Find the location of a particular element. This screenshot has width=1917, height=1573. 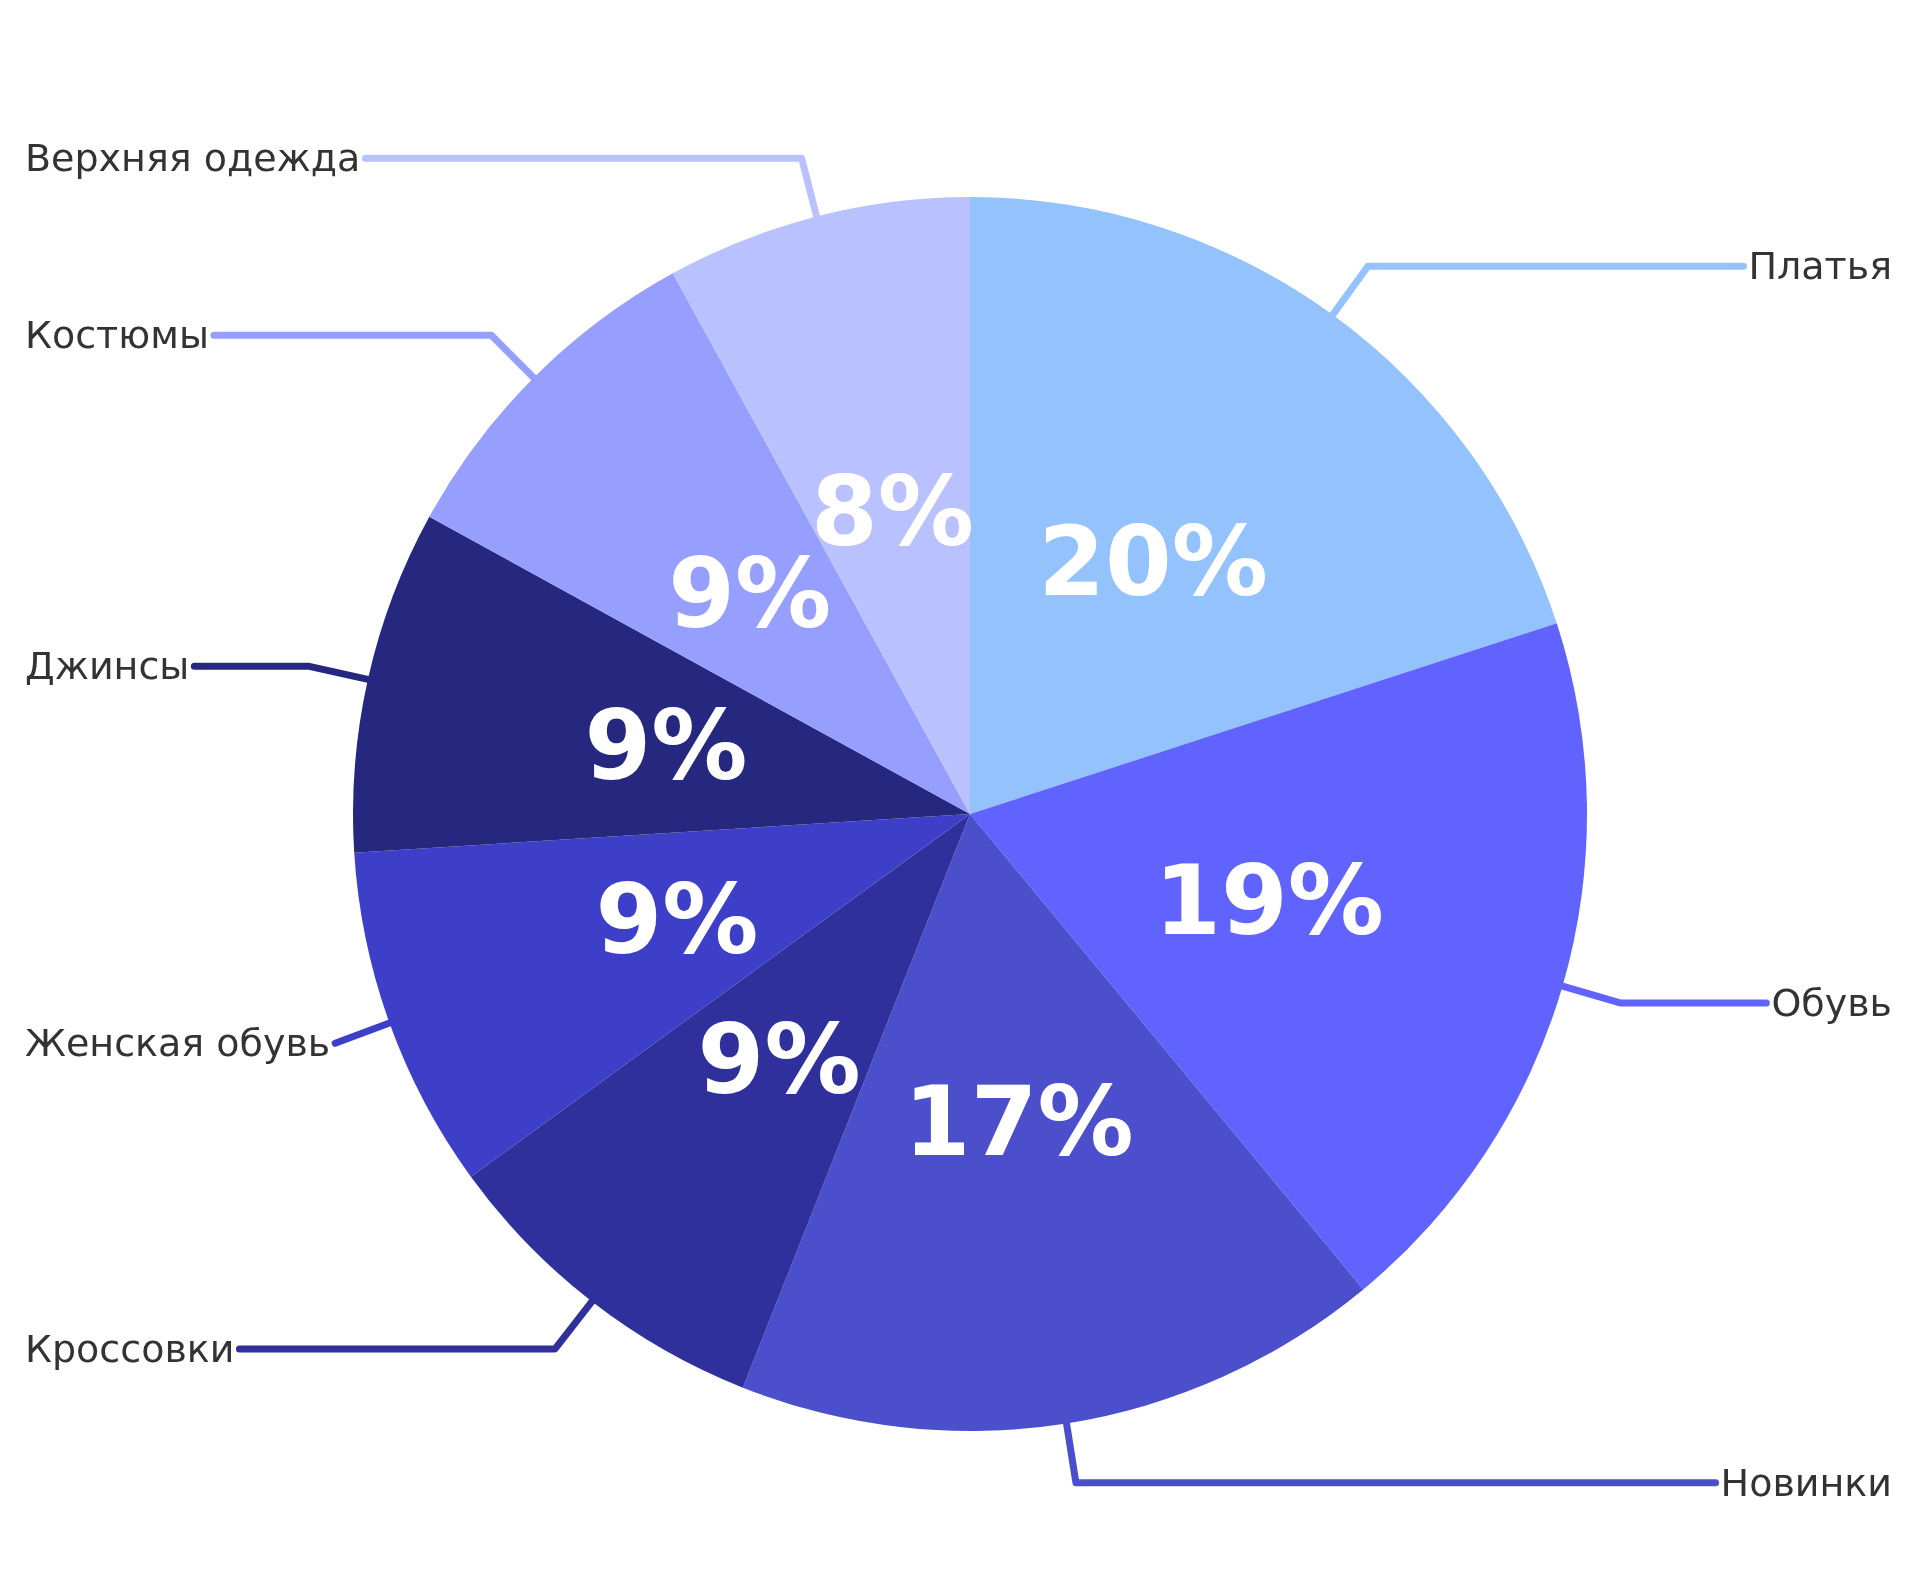

slice-label: Верхняя одежда is located at coordinates (193, 158).